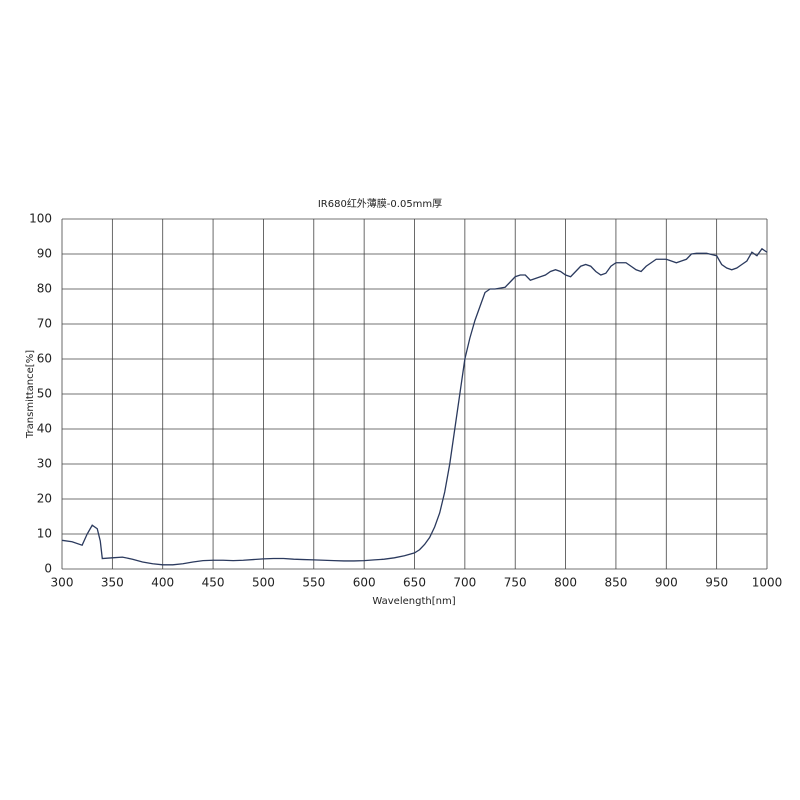 The width and height of the screenshot is (800, 800). What do you see at coordinates (716, 583) in the screenshot?
I see `x-tick-label: 950` at bounding box center [716, 583].